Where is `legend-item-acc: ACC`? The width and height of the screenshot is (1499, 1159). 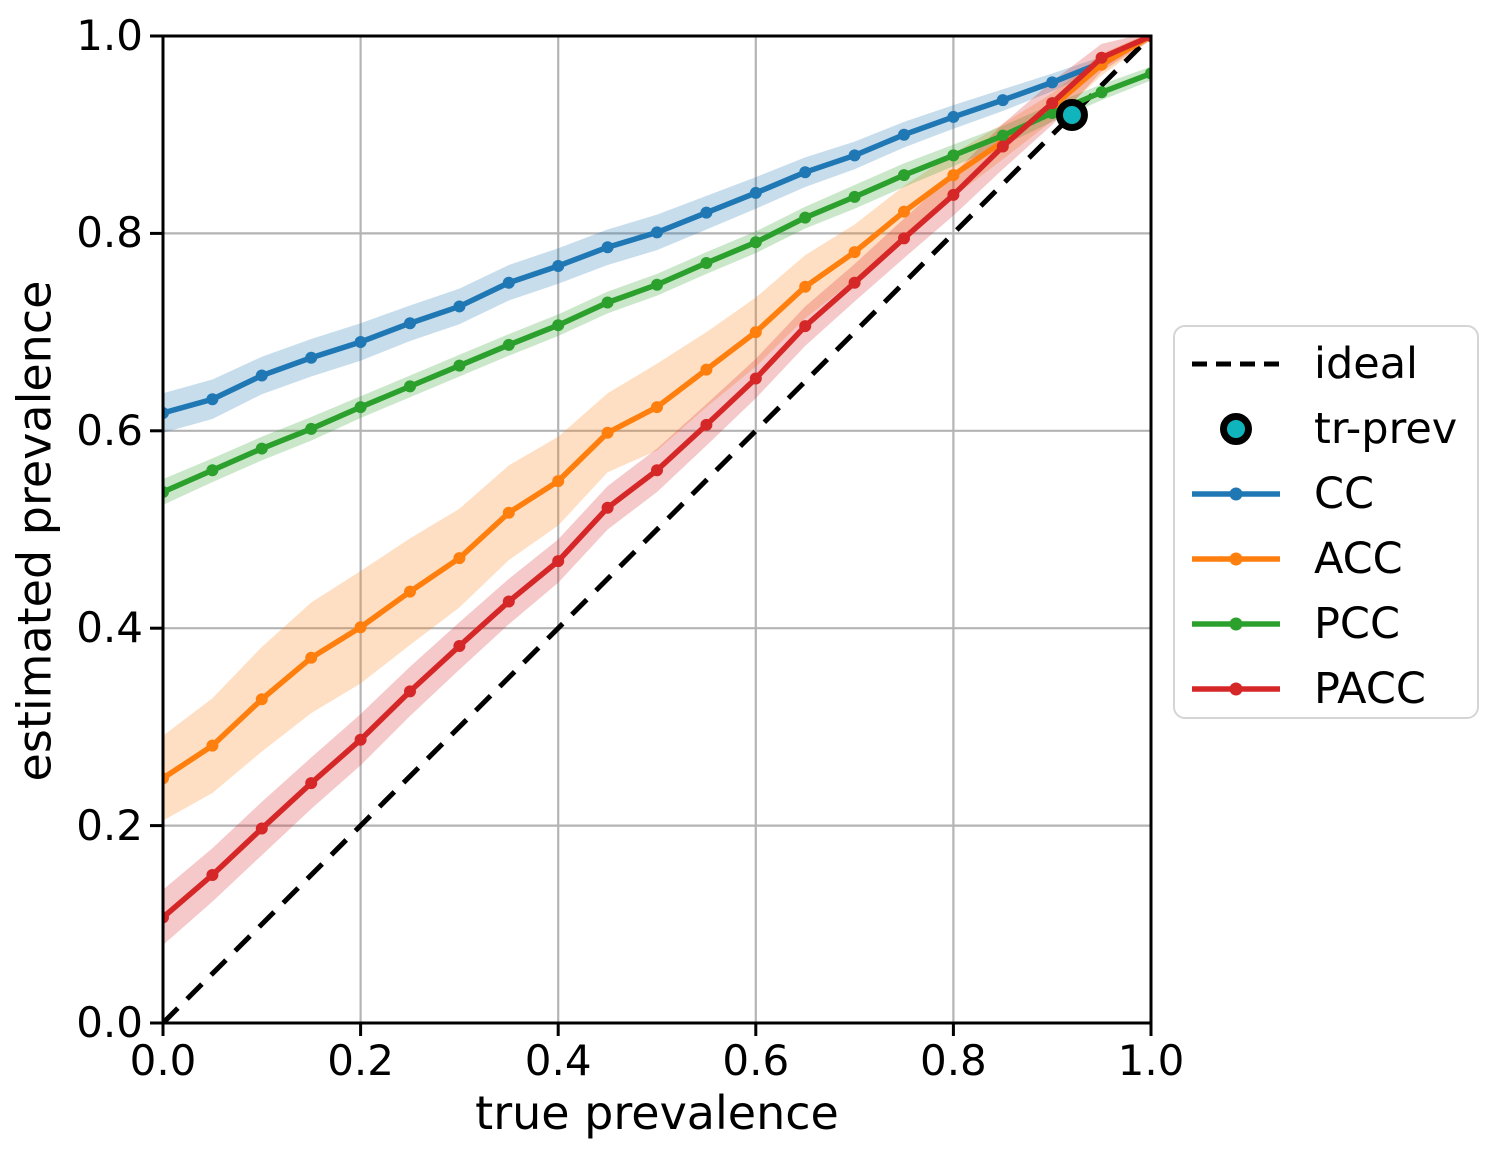 legend-item-acc: ACC is located at coordinates (1326, 558).